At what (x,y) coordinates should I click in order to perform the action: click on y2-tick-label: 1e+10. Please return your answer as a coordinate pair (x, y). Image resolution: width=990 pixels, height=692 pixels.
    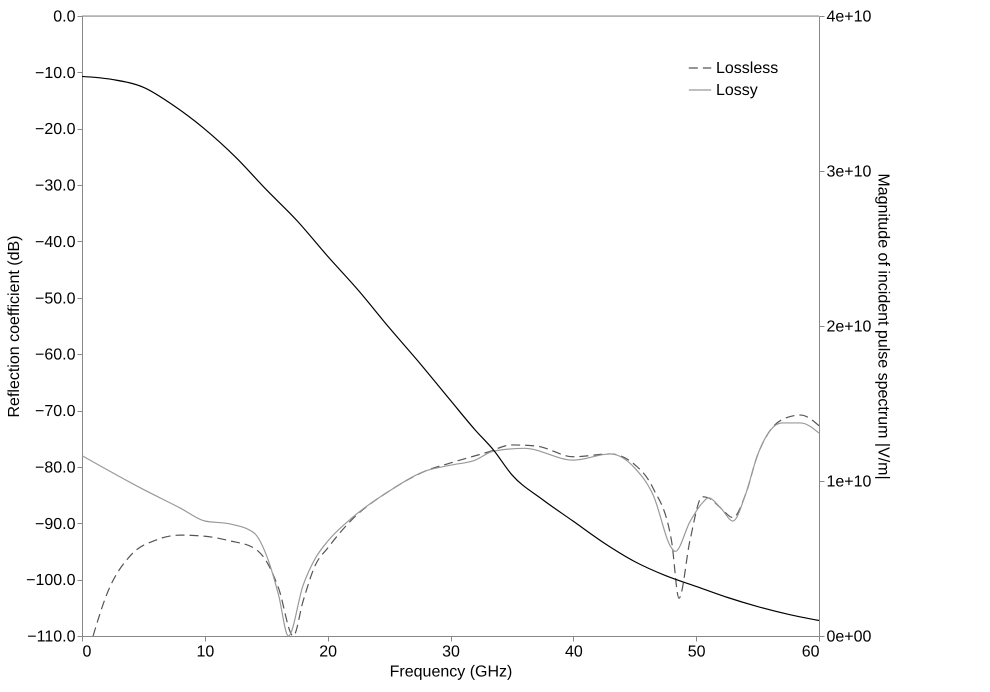
    Looking at the image, I should click on (849, 482).